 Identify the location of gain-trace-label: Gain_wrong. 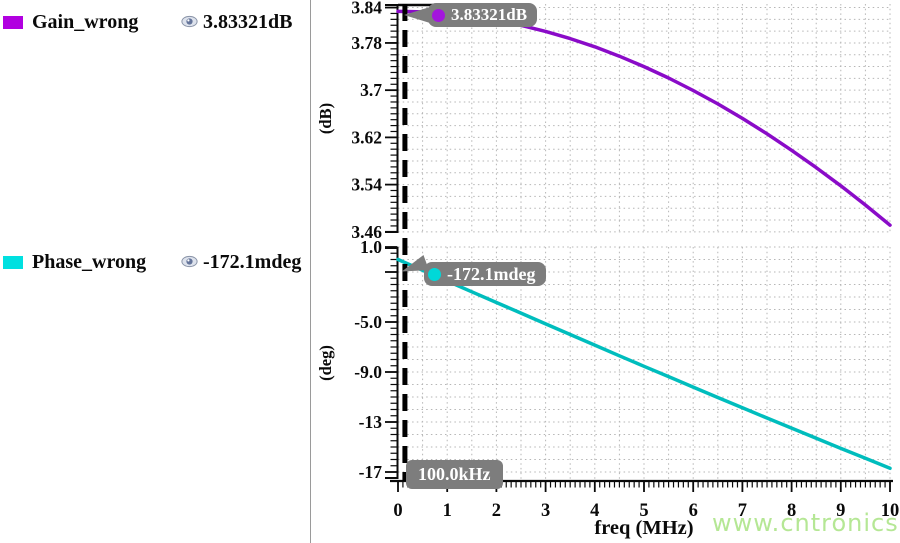
(85, 21).